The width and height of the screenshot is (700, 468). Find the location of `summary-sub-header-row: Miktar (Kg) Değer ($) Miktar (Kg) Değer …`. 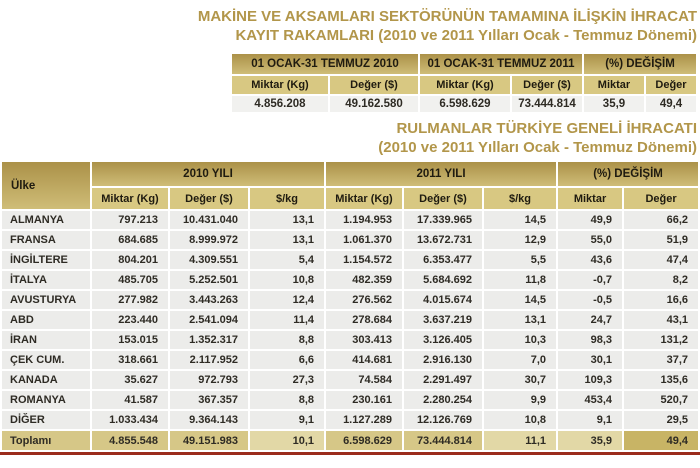

summary-sub-header-row: Miktar (Kg) Değer ($) Miktar (Kg) Değer … is located at coordinates (464, 85).